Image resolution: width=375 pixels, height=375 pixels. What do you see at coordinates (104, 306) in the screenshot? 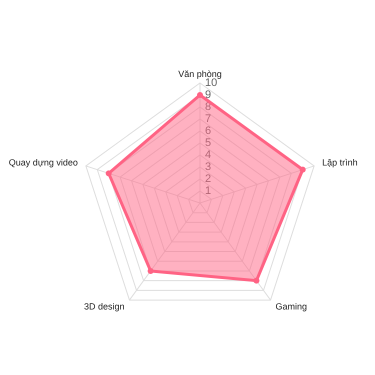
I see `spoke-label: 3D design` at bounding box center [104, 306].